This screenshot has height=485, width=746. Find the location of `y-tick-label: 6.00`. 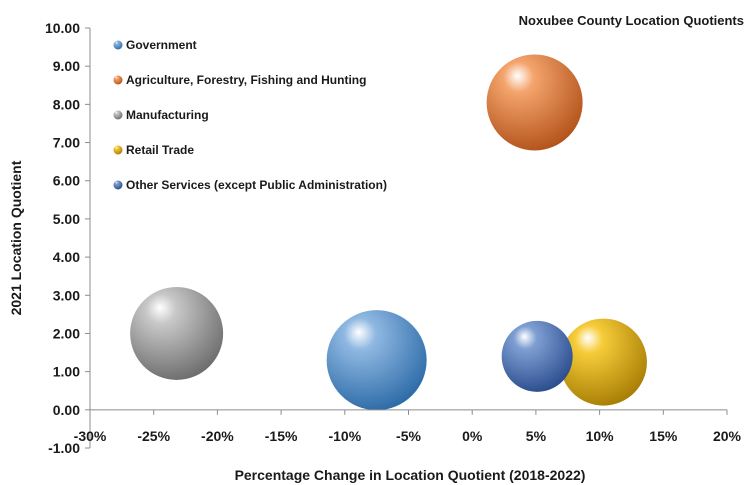

y-tick-label: 6.00 is located at coordinates (66, 181).